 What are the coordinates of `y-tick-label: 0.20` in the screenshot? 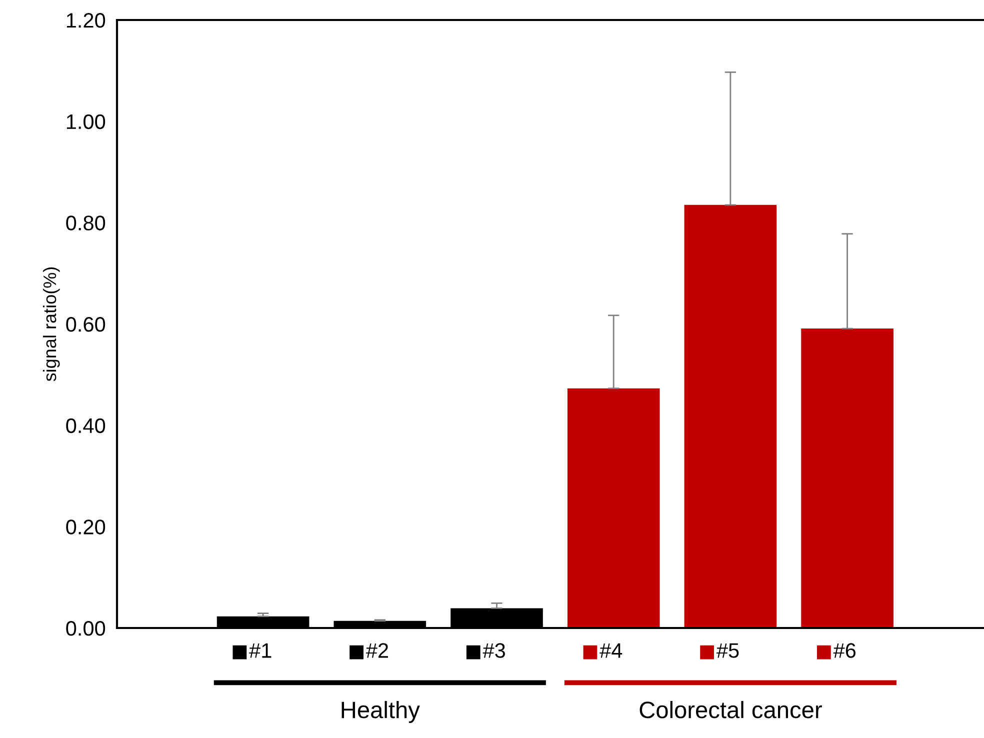 It's located at (86, 527).